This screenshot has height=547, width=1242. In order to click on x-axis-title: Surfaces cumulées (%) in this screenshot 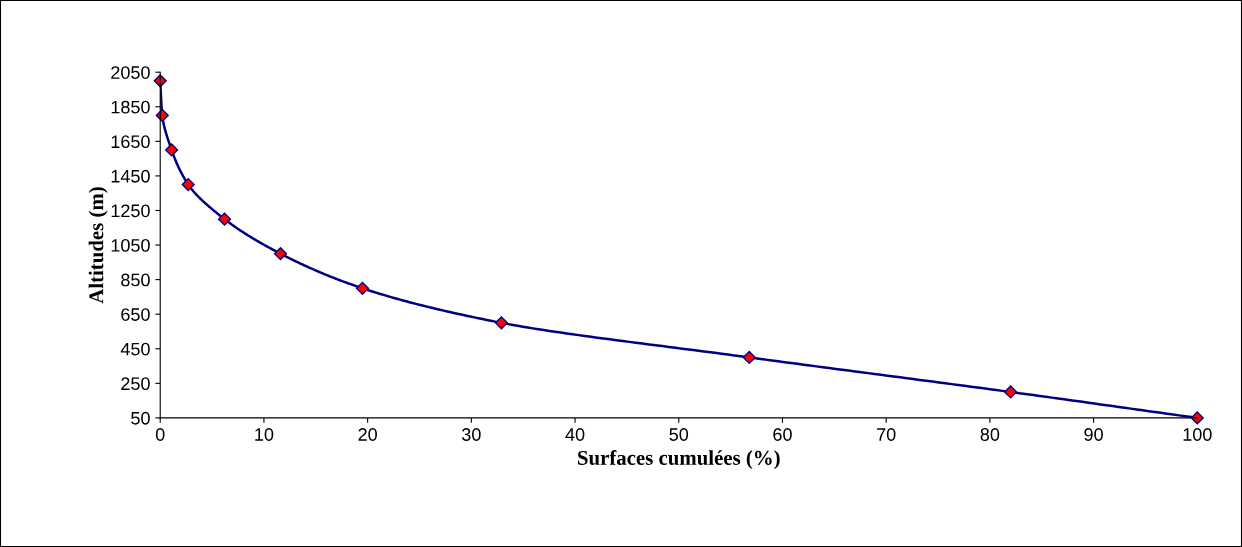, I will do `click(679, 460)`.